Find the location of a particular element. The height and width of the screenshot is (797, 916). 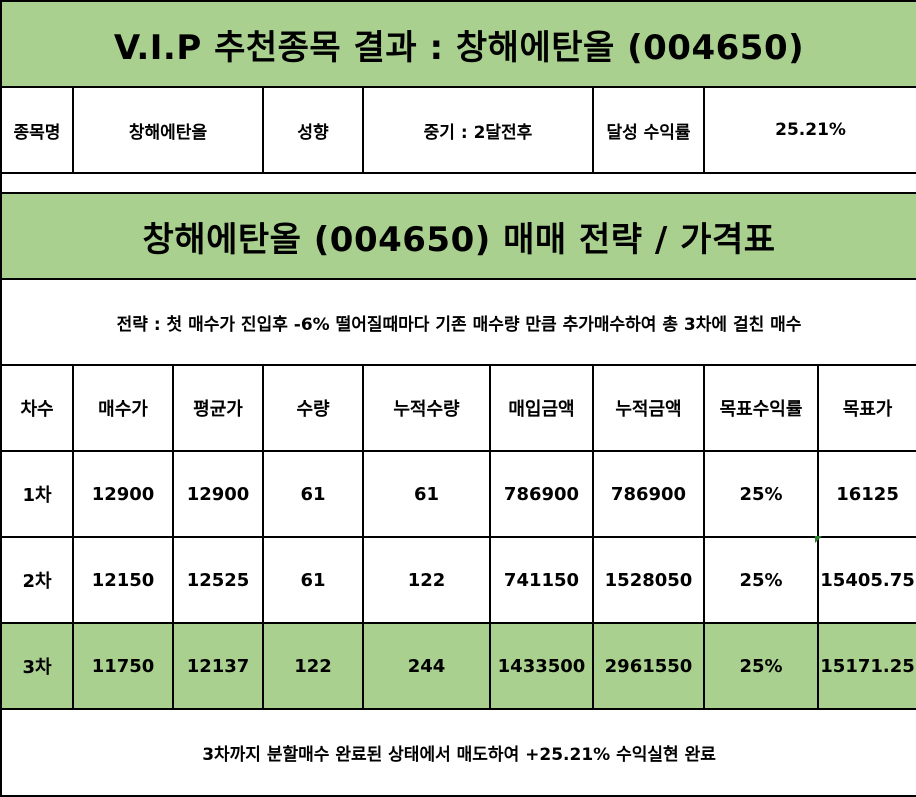

tendency-value: 중기 : 2달전후 is located at coordinates (478, 130).